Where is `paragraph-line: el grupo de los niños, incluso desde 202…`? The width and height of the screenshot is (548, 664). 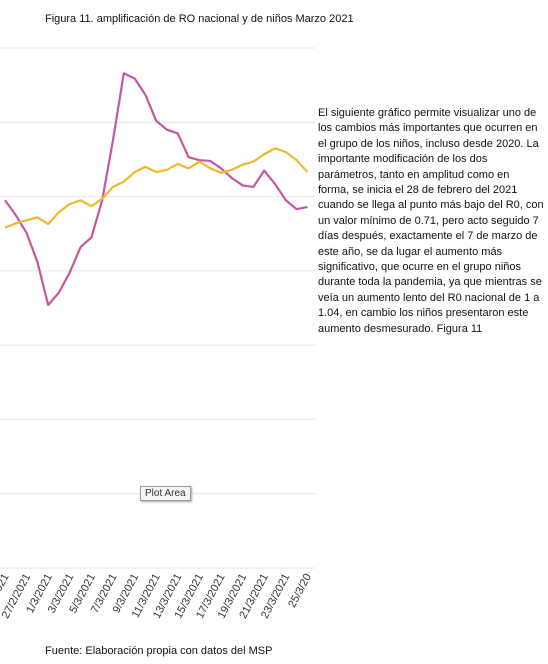 paragraph-line: el grupo de los niños, incluso desde 202… is located at coordinates (428, 143).